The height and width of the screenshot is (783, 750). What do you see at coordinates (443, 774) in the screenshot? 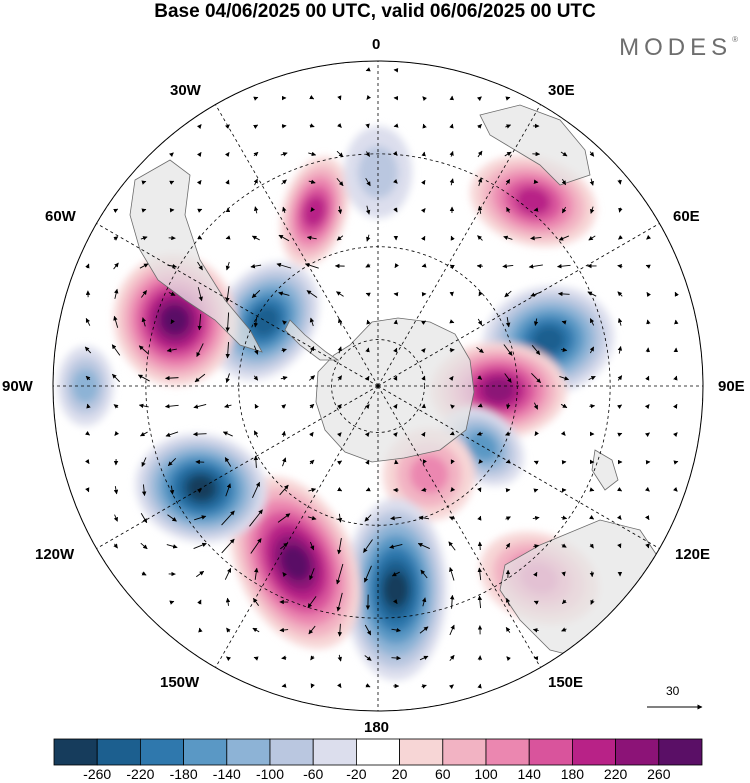
I see `colorbar-tick-label: 60` at bounding box center [443, 774].